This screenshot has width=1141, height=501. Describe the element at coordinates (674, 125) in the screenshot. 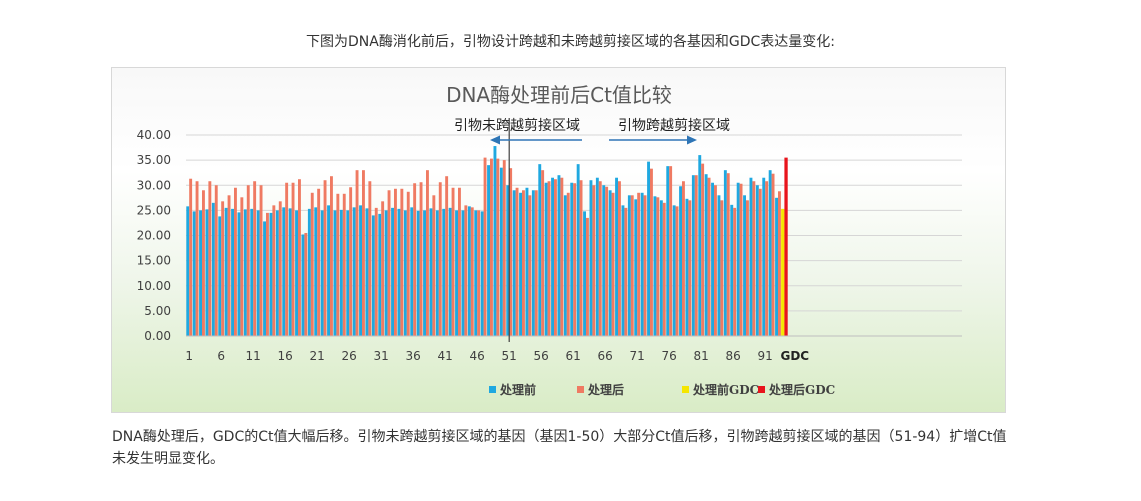

I see `annotation-right-region: 引物跨越剪接区域` at that location.